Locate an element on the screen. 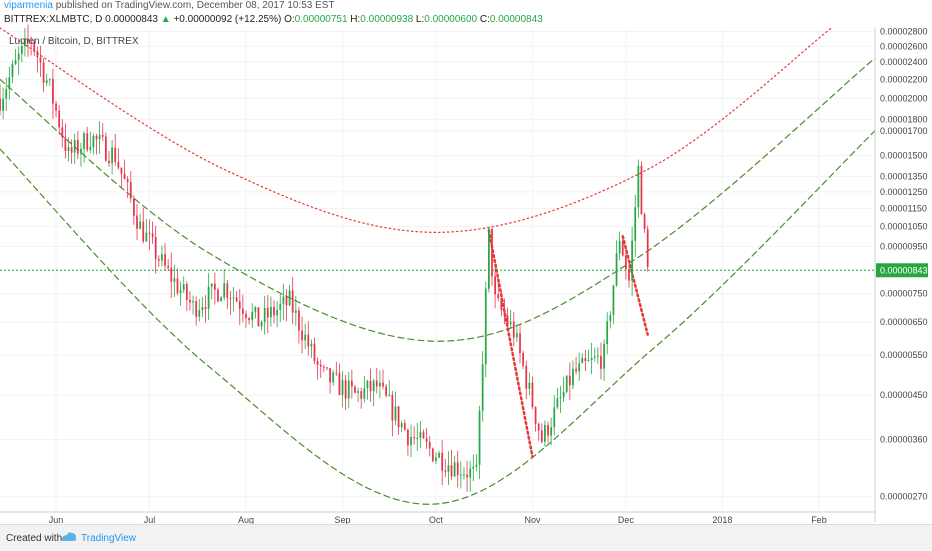 The image size is (932, 551). y-tick-label: 0.00000750 is located at coordinates (904, 294).